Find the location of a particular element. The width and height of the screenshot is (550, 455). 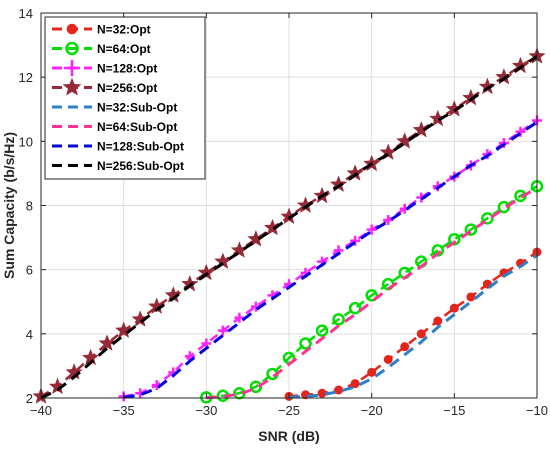

legend-label: N=128:Opt is located at coordinates (127, 69).